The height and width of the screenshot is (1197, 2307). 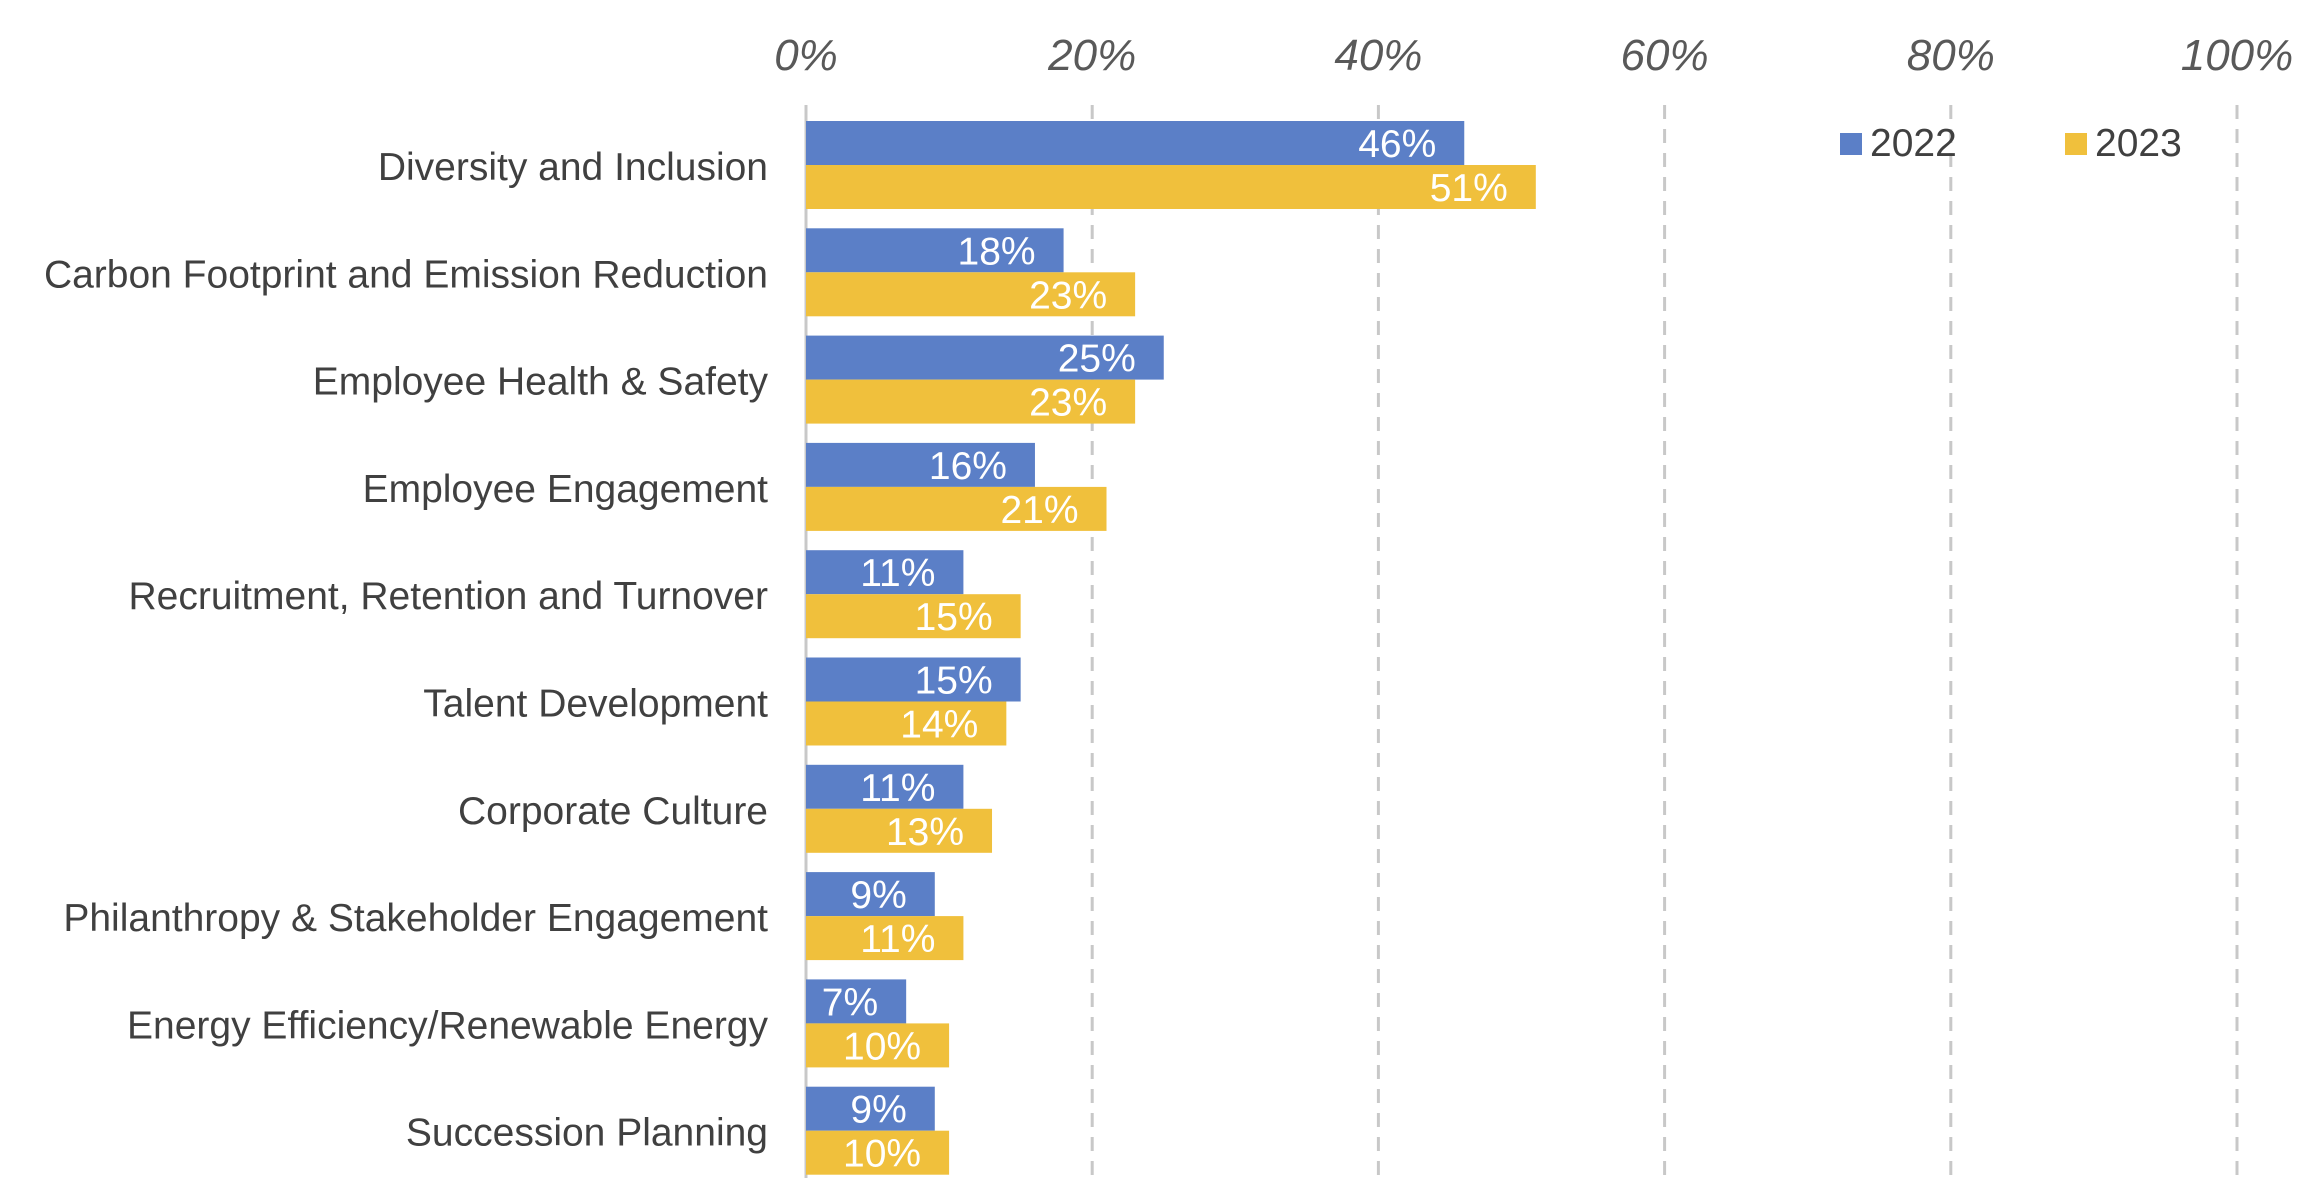 What do you see at coordinates (1951, 55) in the screenshot?
I see `x-tick-label: 80%` at bounding box center [1951, 55].